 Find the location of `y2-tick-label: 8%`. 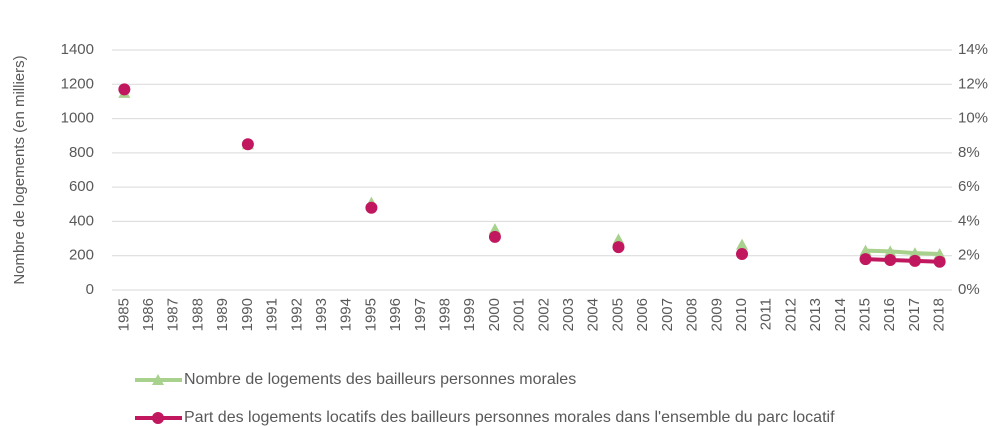

y2-tick-label: 8% is located at coordinates (969, 152).